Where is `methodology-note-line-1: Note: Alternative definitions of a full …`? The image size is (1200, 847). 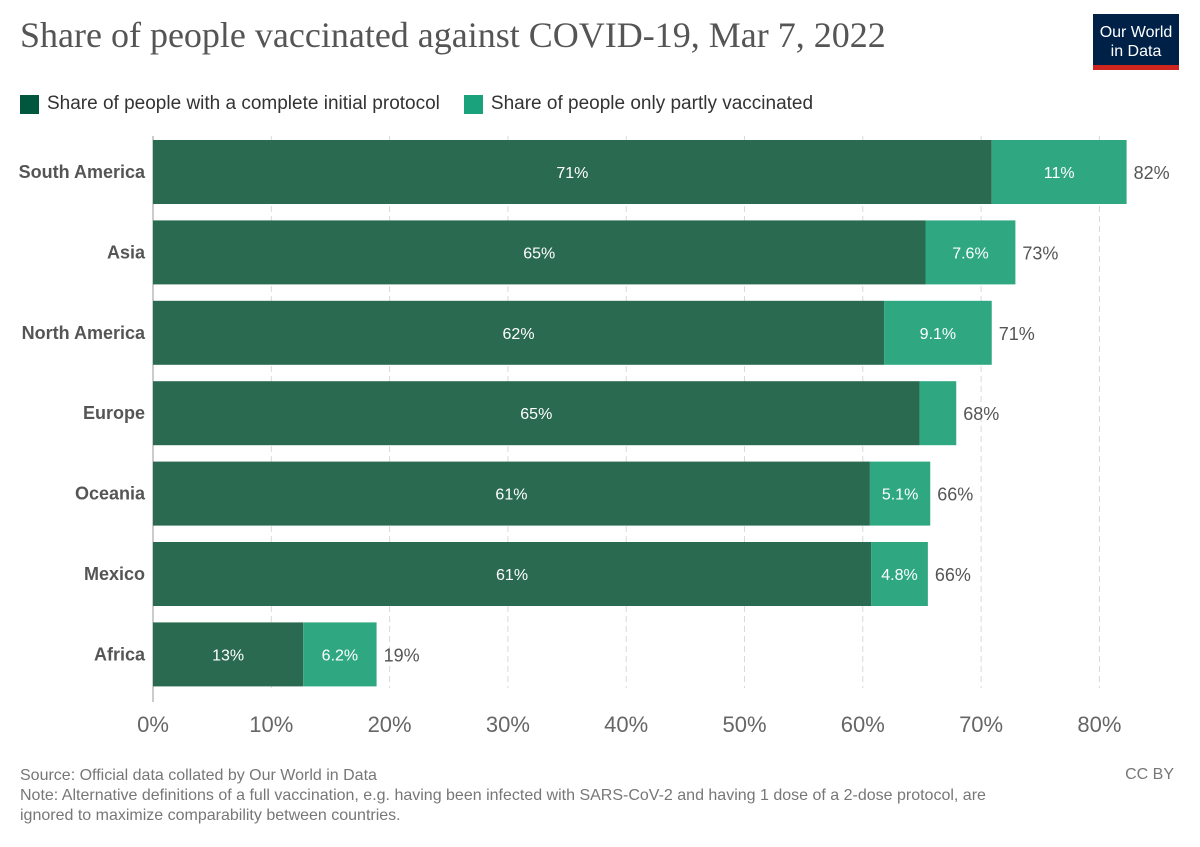 methodology-note-line-1: Note: Alternative definitions of a full … is located at coordinates (503, 795).